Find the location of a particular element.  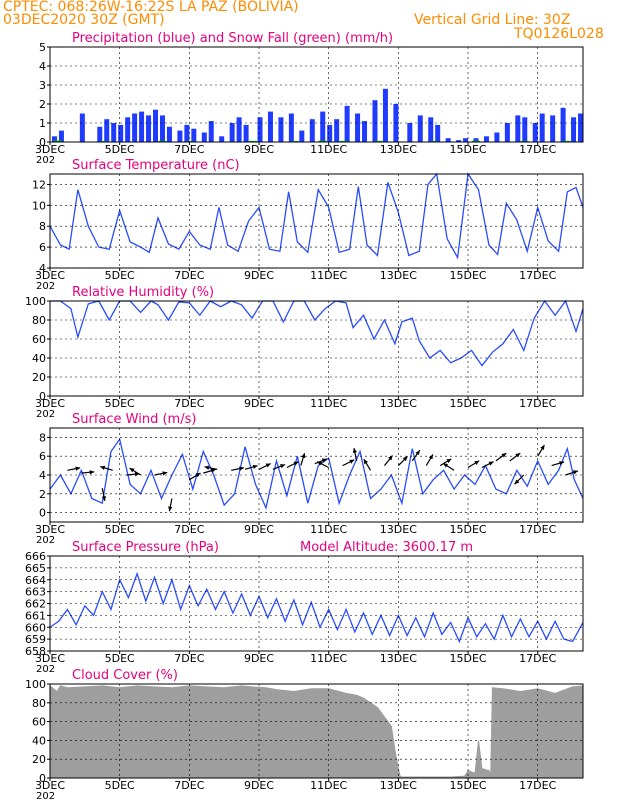

y-tick-label: 80 is located at coordinates (39, 703).